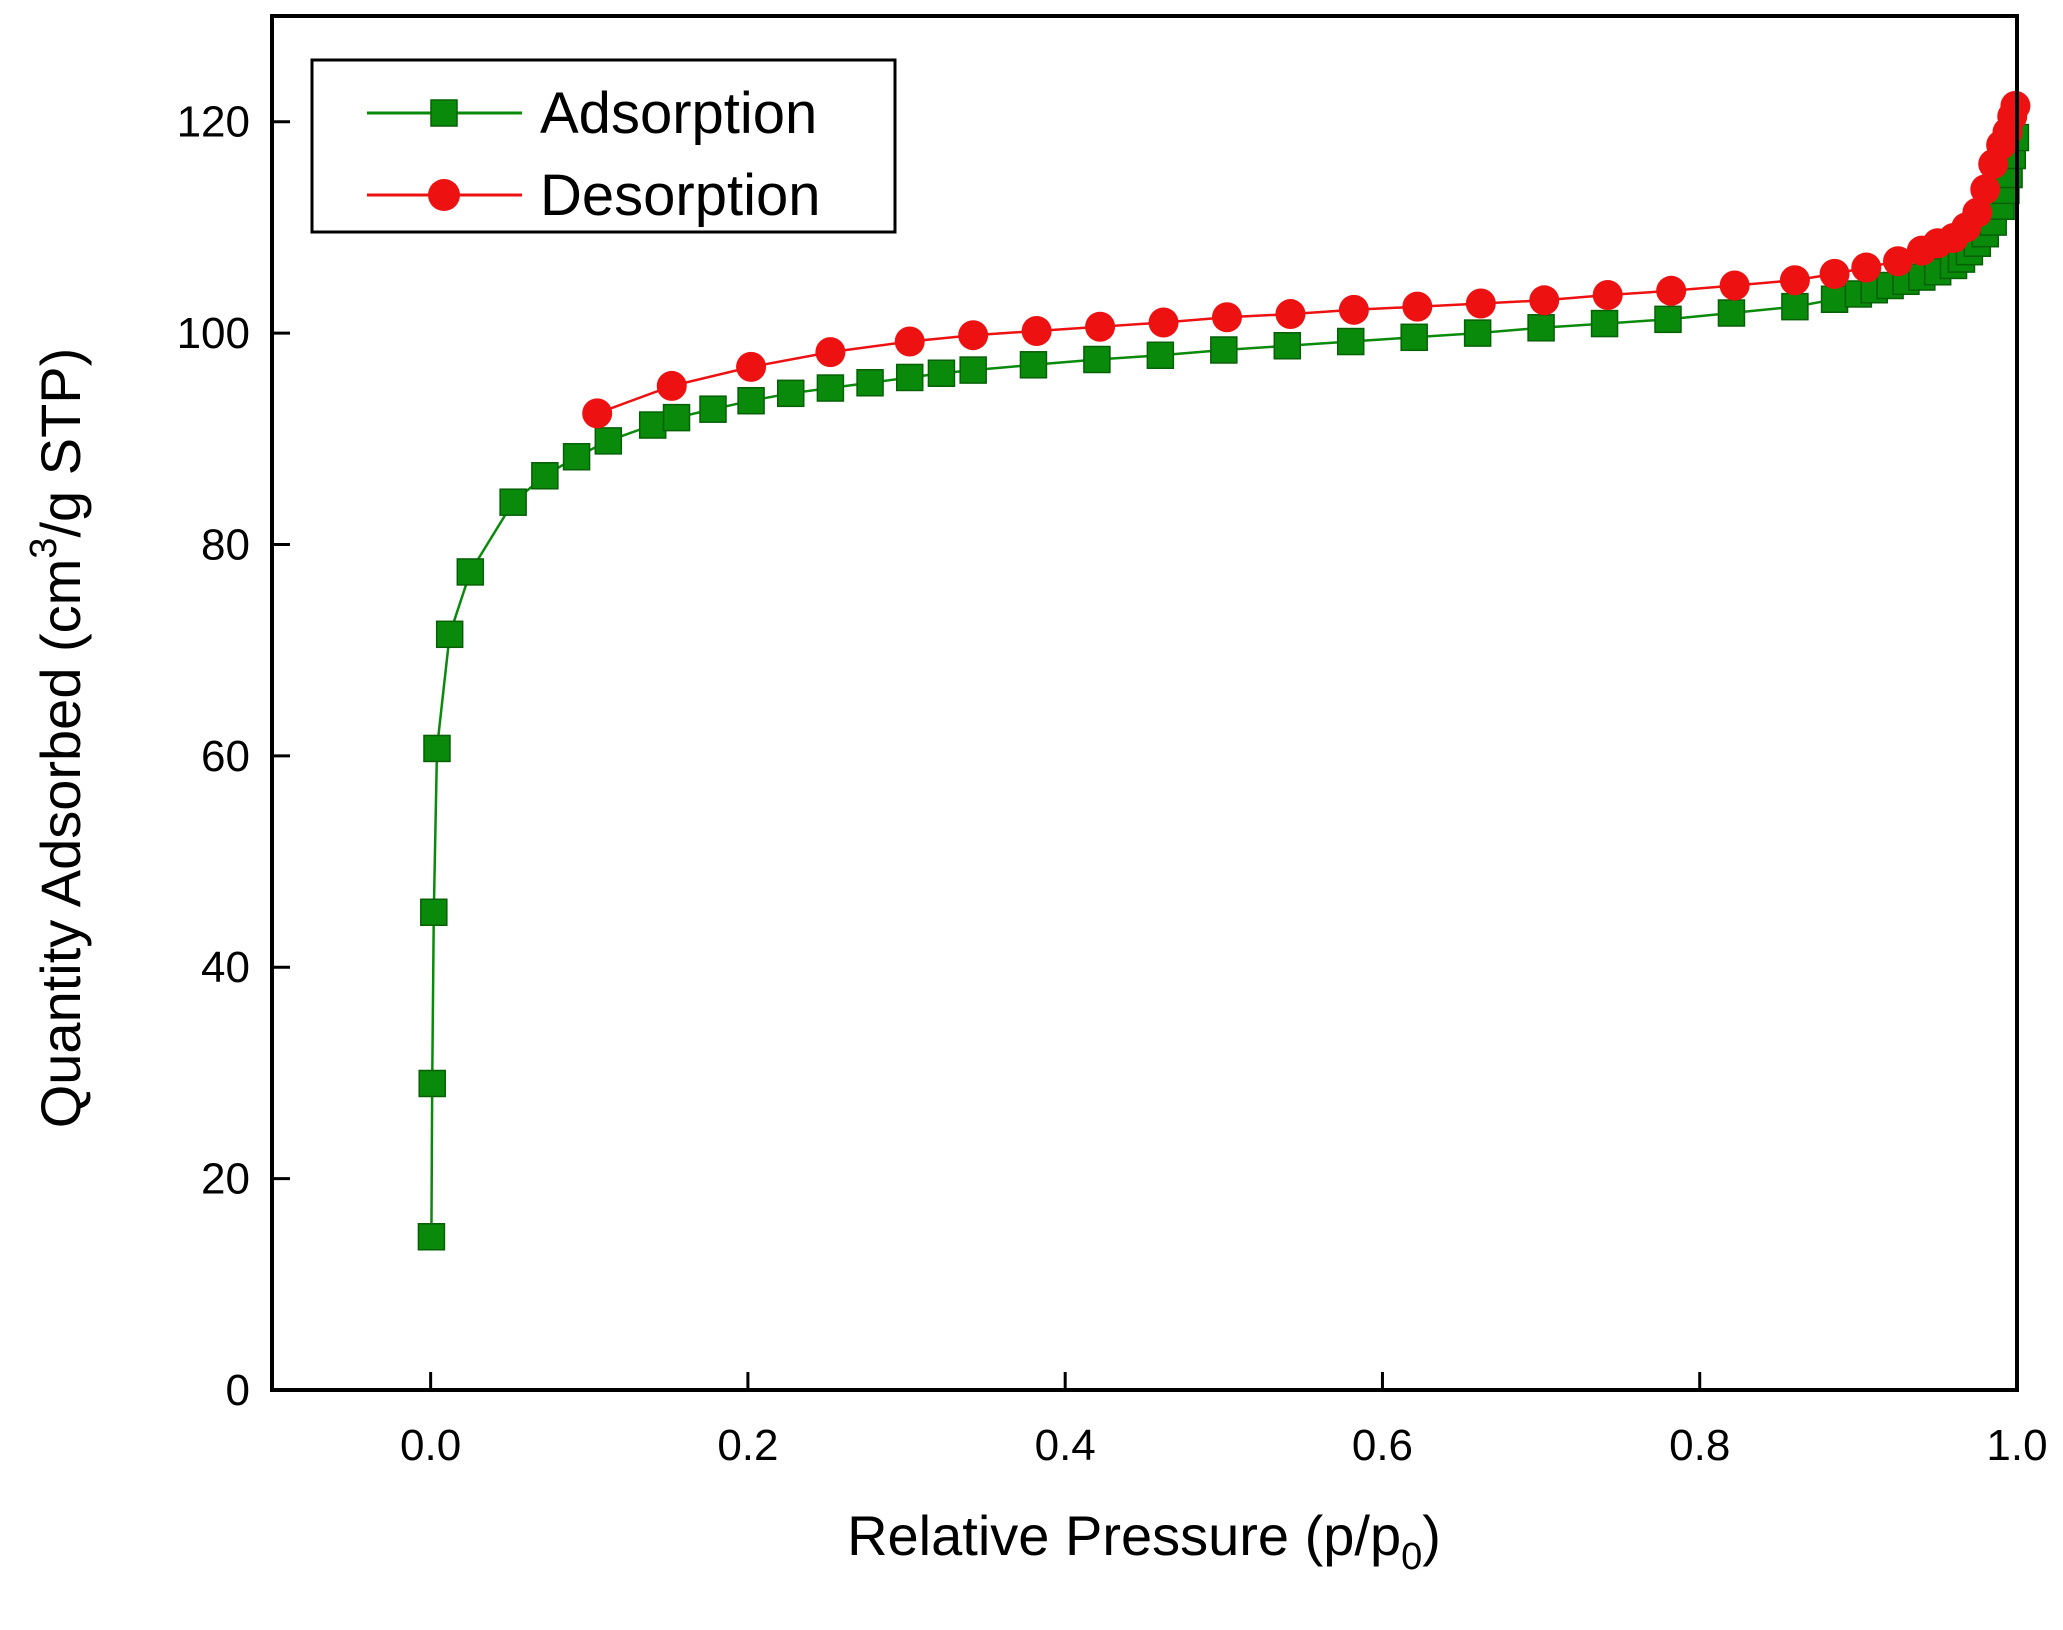  What do you see at coordinates (1382, 1445) in the screenshot?
I see `x-tick-label: 0.6` at bounding box center [1382, 1445].